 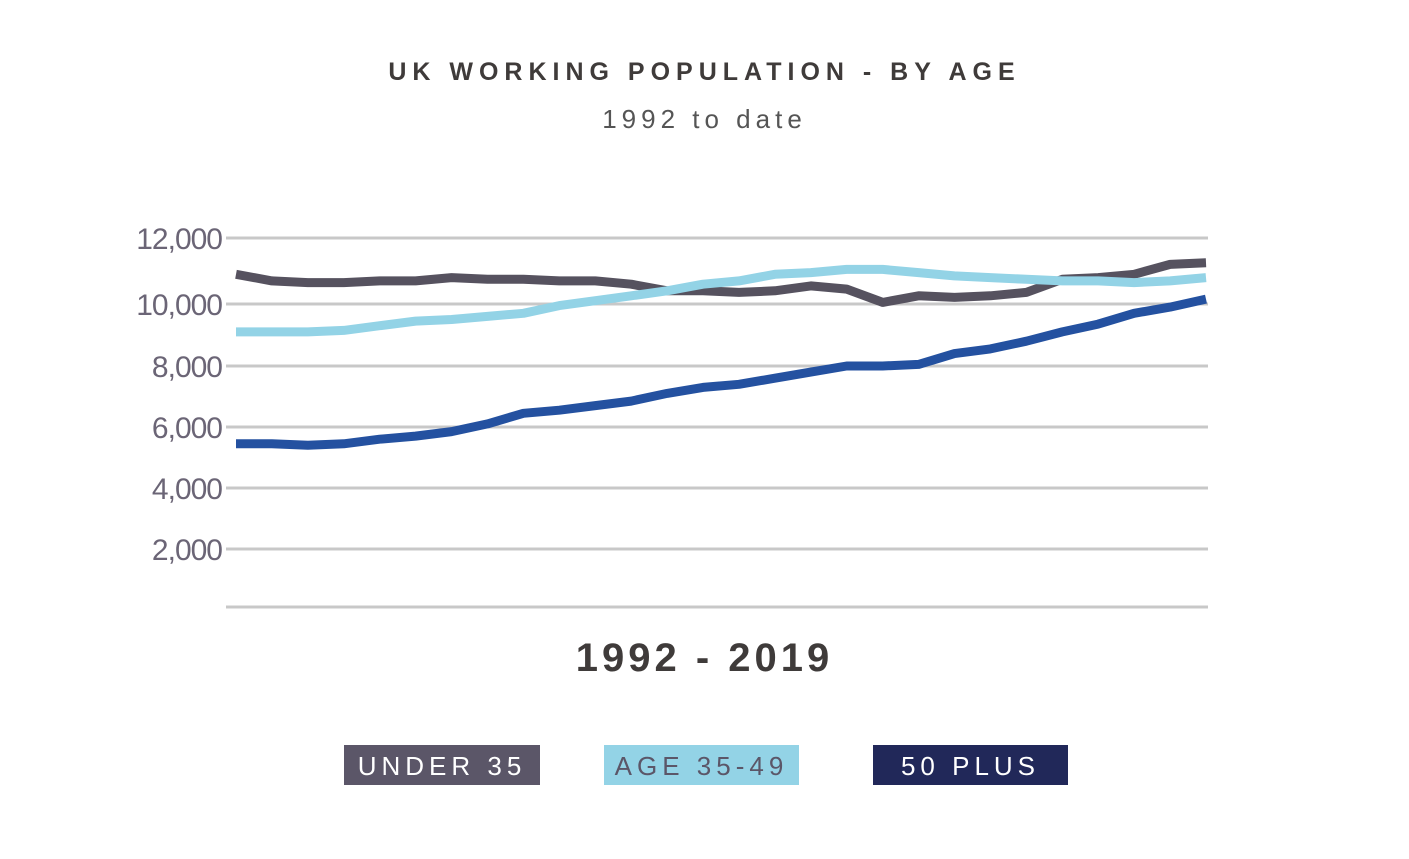 I want to click on legend-age-35-49: AGE 35-49, so click(x=701, y=765).